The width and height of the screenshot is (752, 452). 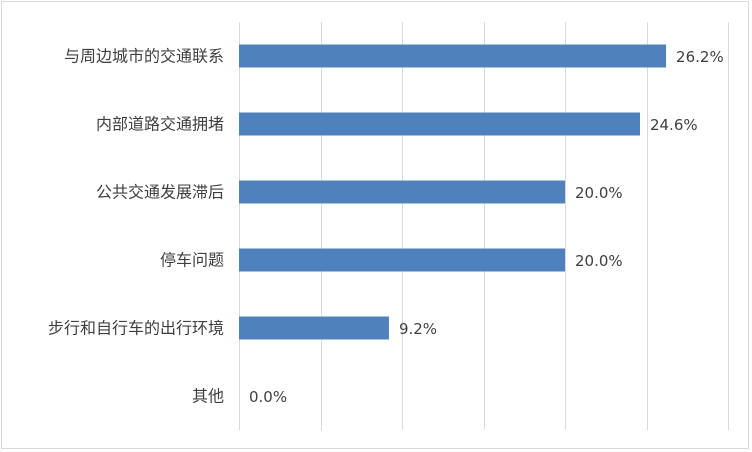 What do you see at coordinates (268, 397) in the screenshot?
I see `value-label: 0.0%` at bounding box center [268, 397].